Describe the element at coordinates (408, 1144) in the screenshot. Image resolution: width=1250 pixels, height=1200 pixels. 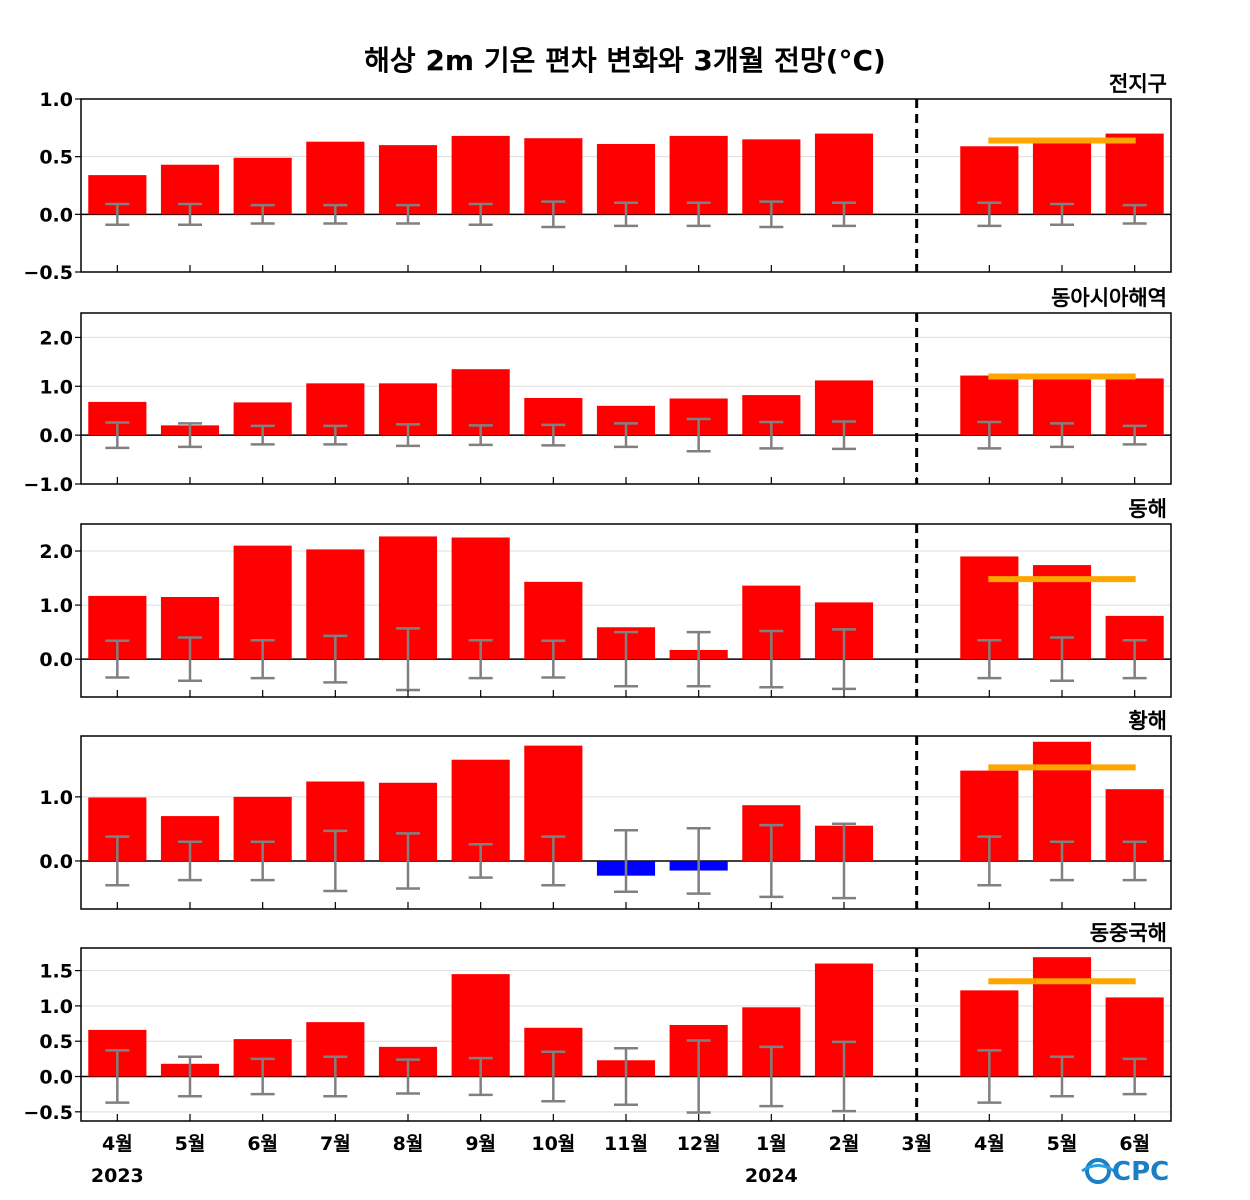
I see `month-label: 8월` at that location.